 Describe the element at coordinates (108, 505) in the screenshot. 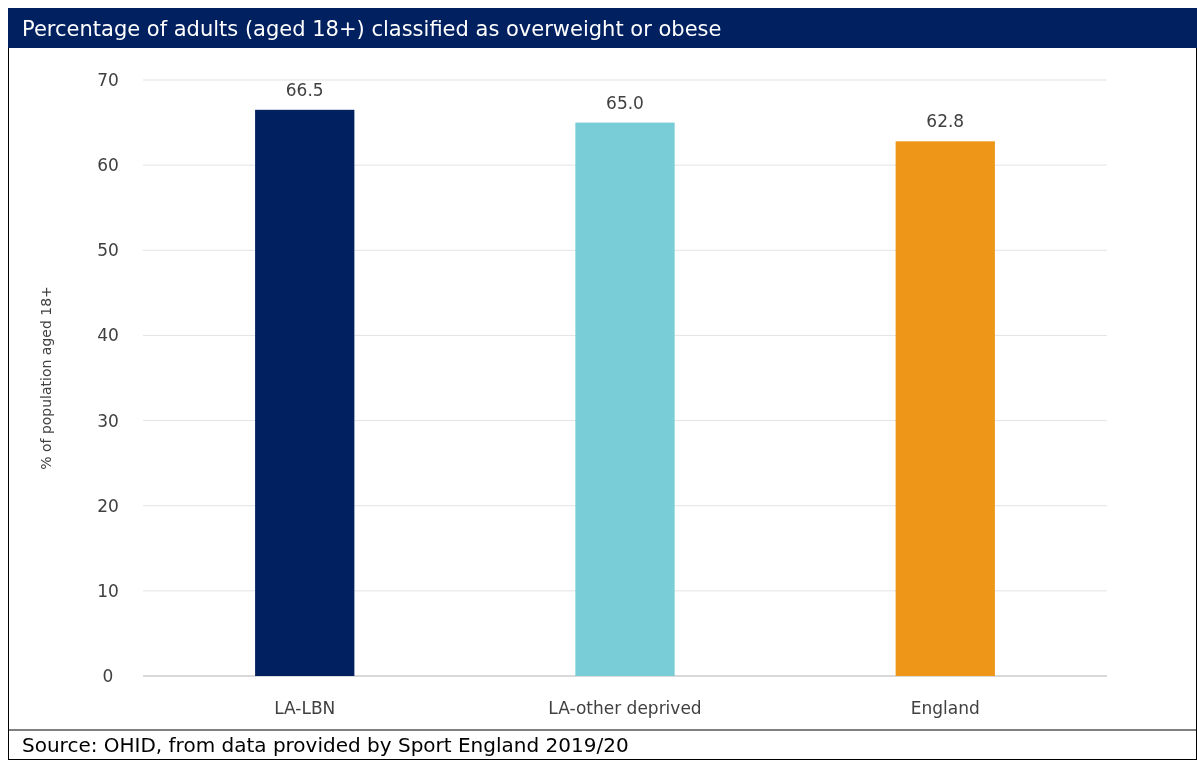

I see `y-tick-label: 20` at that location.